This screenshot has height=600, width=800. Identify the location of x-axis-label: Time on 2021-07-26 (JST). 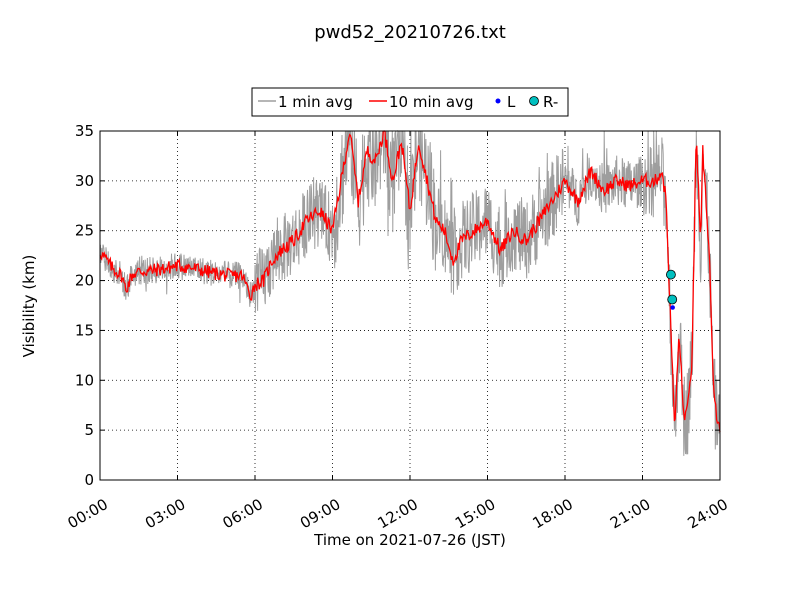
(409, 540).